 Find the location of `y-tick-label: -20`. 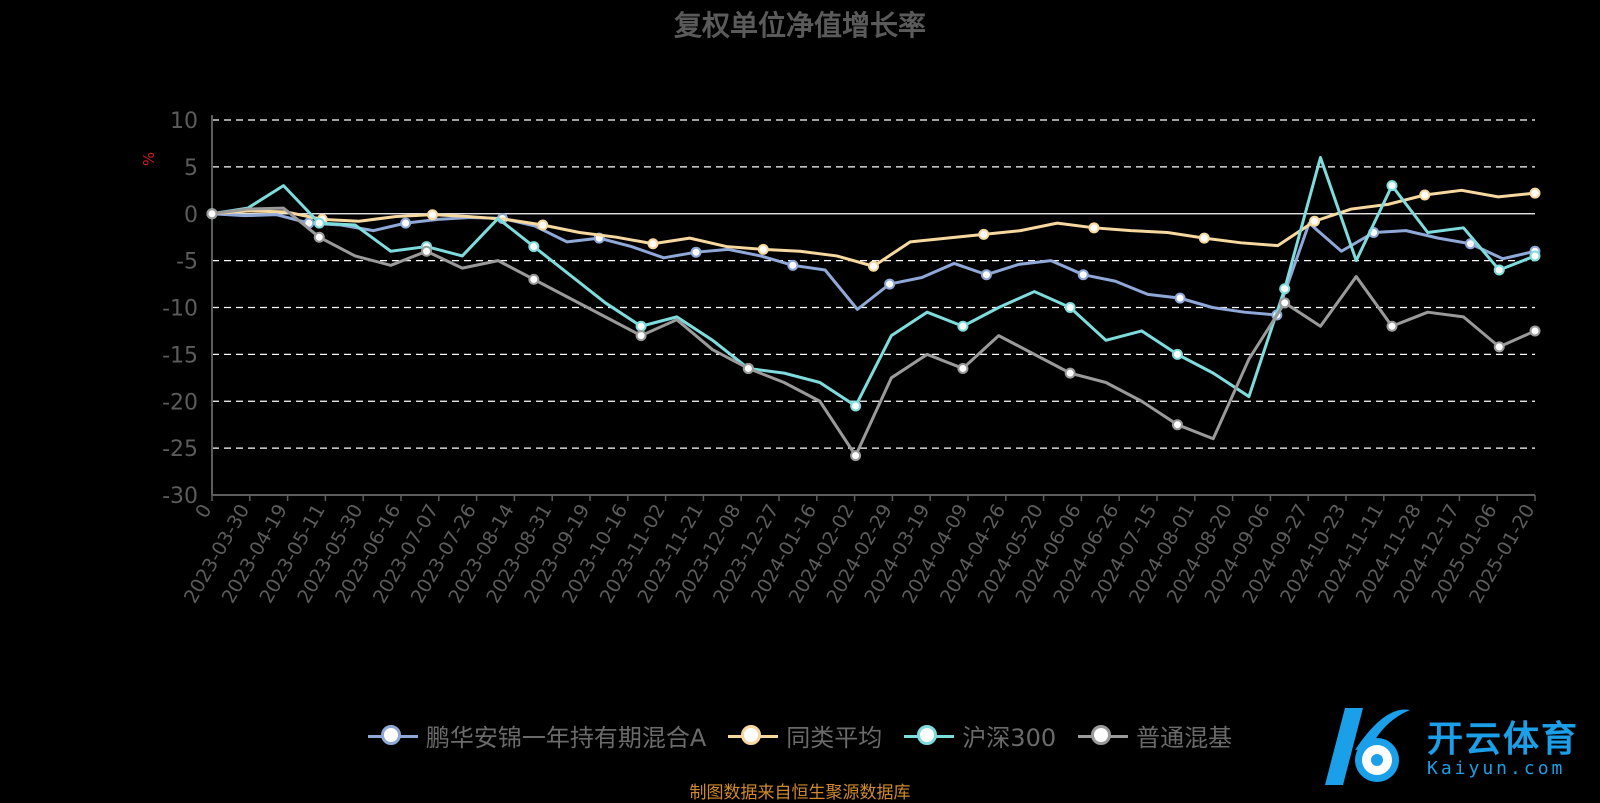

y-tick-label: -20 is located at coordinates (180, 402).